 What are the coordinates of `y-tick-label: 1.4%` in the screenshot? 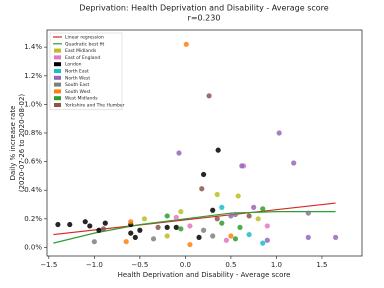 It's located at (33, 47).